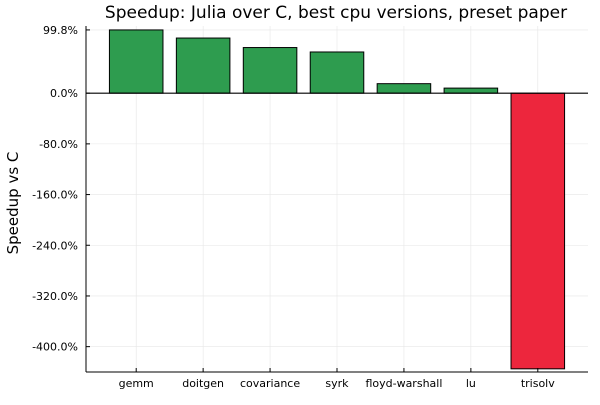 Image resolution: width=600 pixels, height=405 pixels. I want to click on y-tick-label: -240.0%, so click(55, 245).